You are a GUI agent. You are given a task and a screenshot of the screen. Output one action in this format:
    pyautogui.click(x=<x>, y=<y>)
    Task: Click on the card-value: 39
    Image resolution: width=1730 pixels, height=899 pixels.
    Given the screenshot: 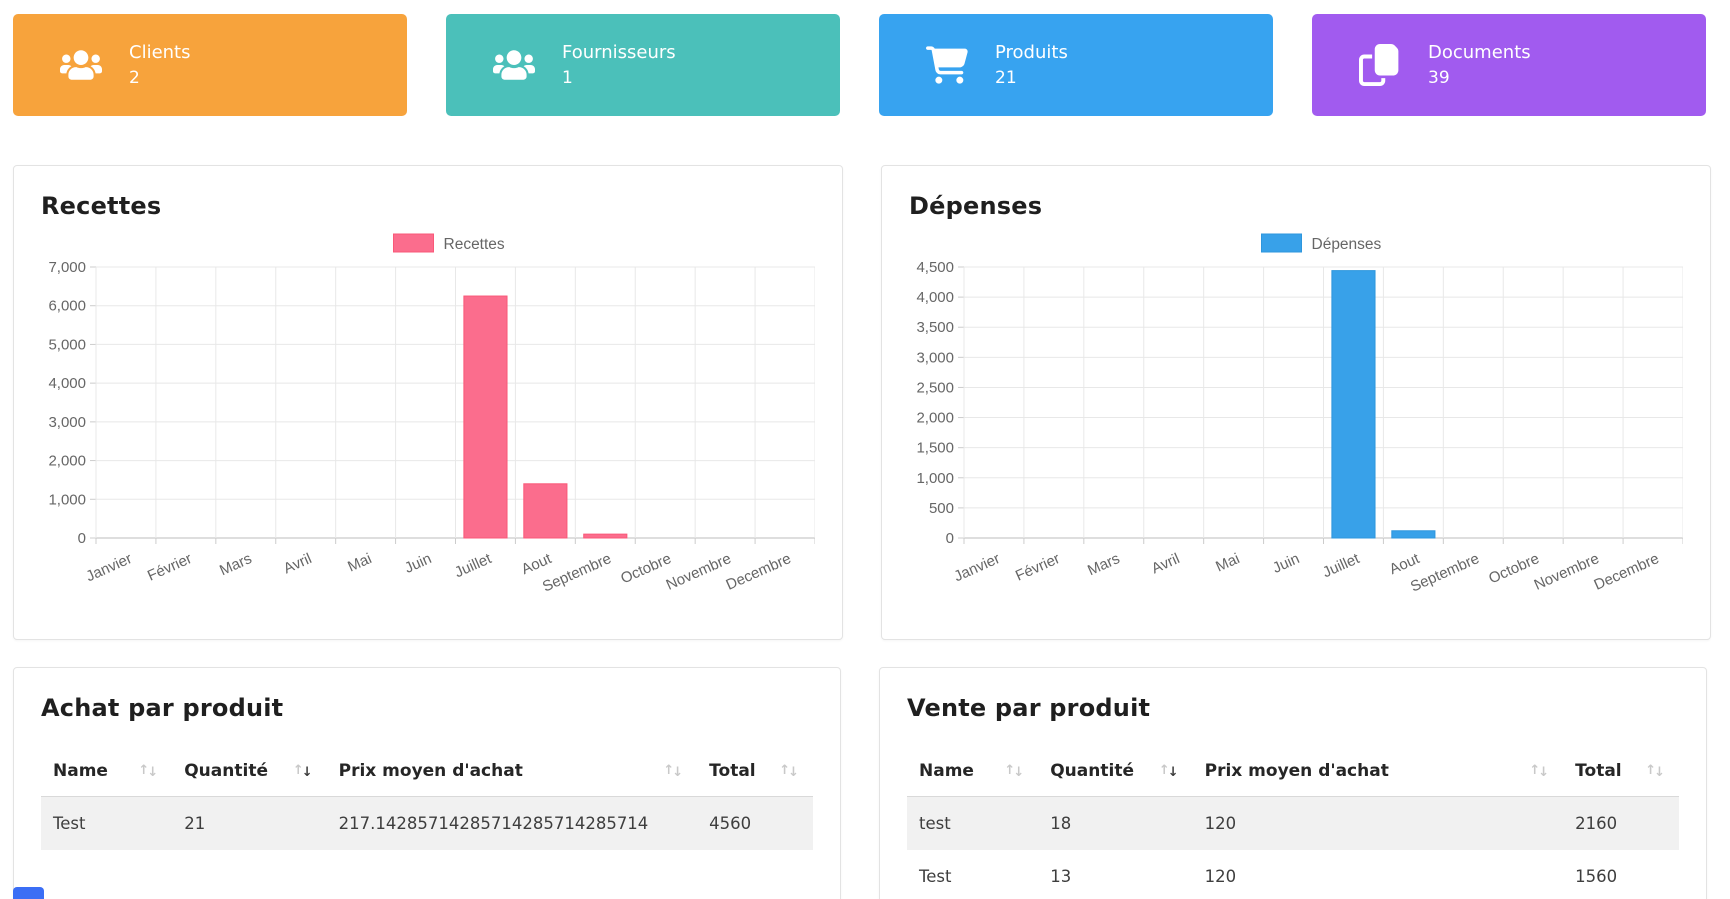 What is the action you would take?
    pyautogui.click(x=1439, y=77)
    